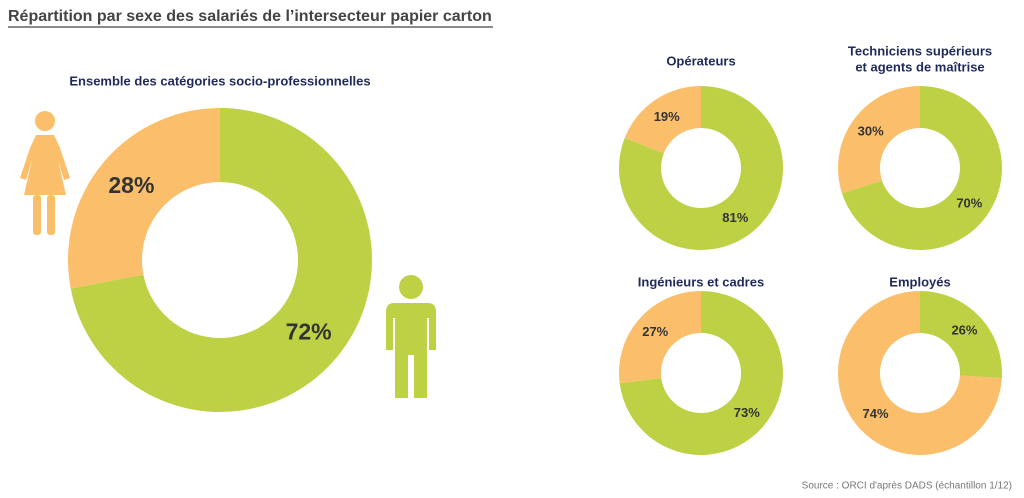 The image size is (1024, 498). Describe the element at coordinates (964, 330) in the screenshot. I see `value-label: 26%` at that location.